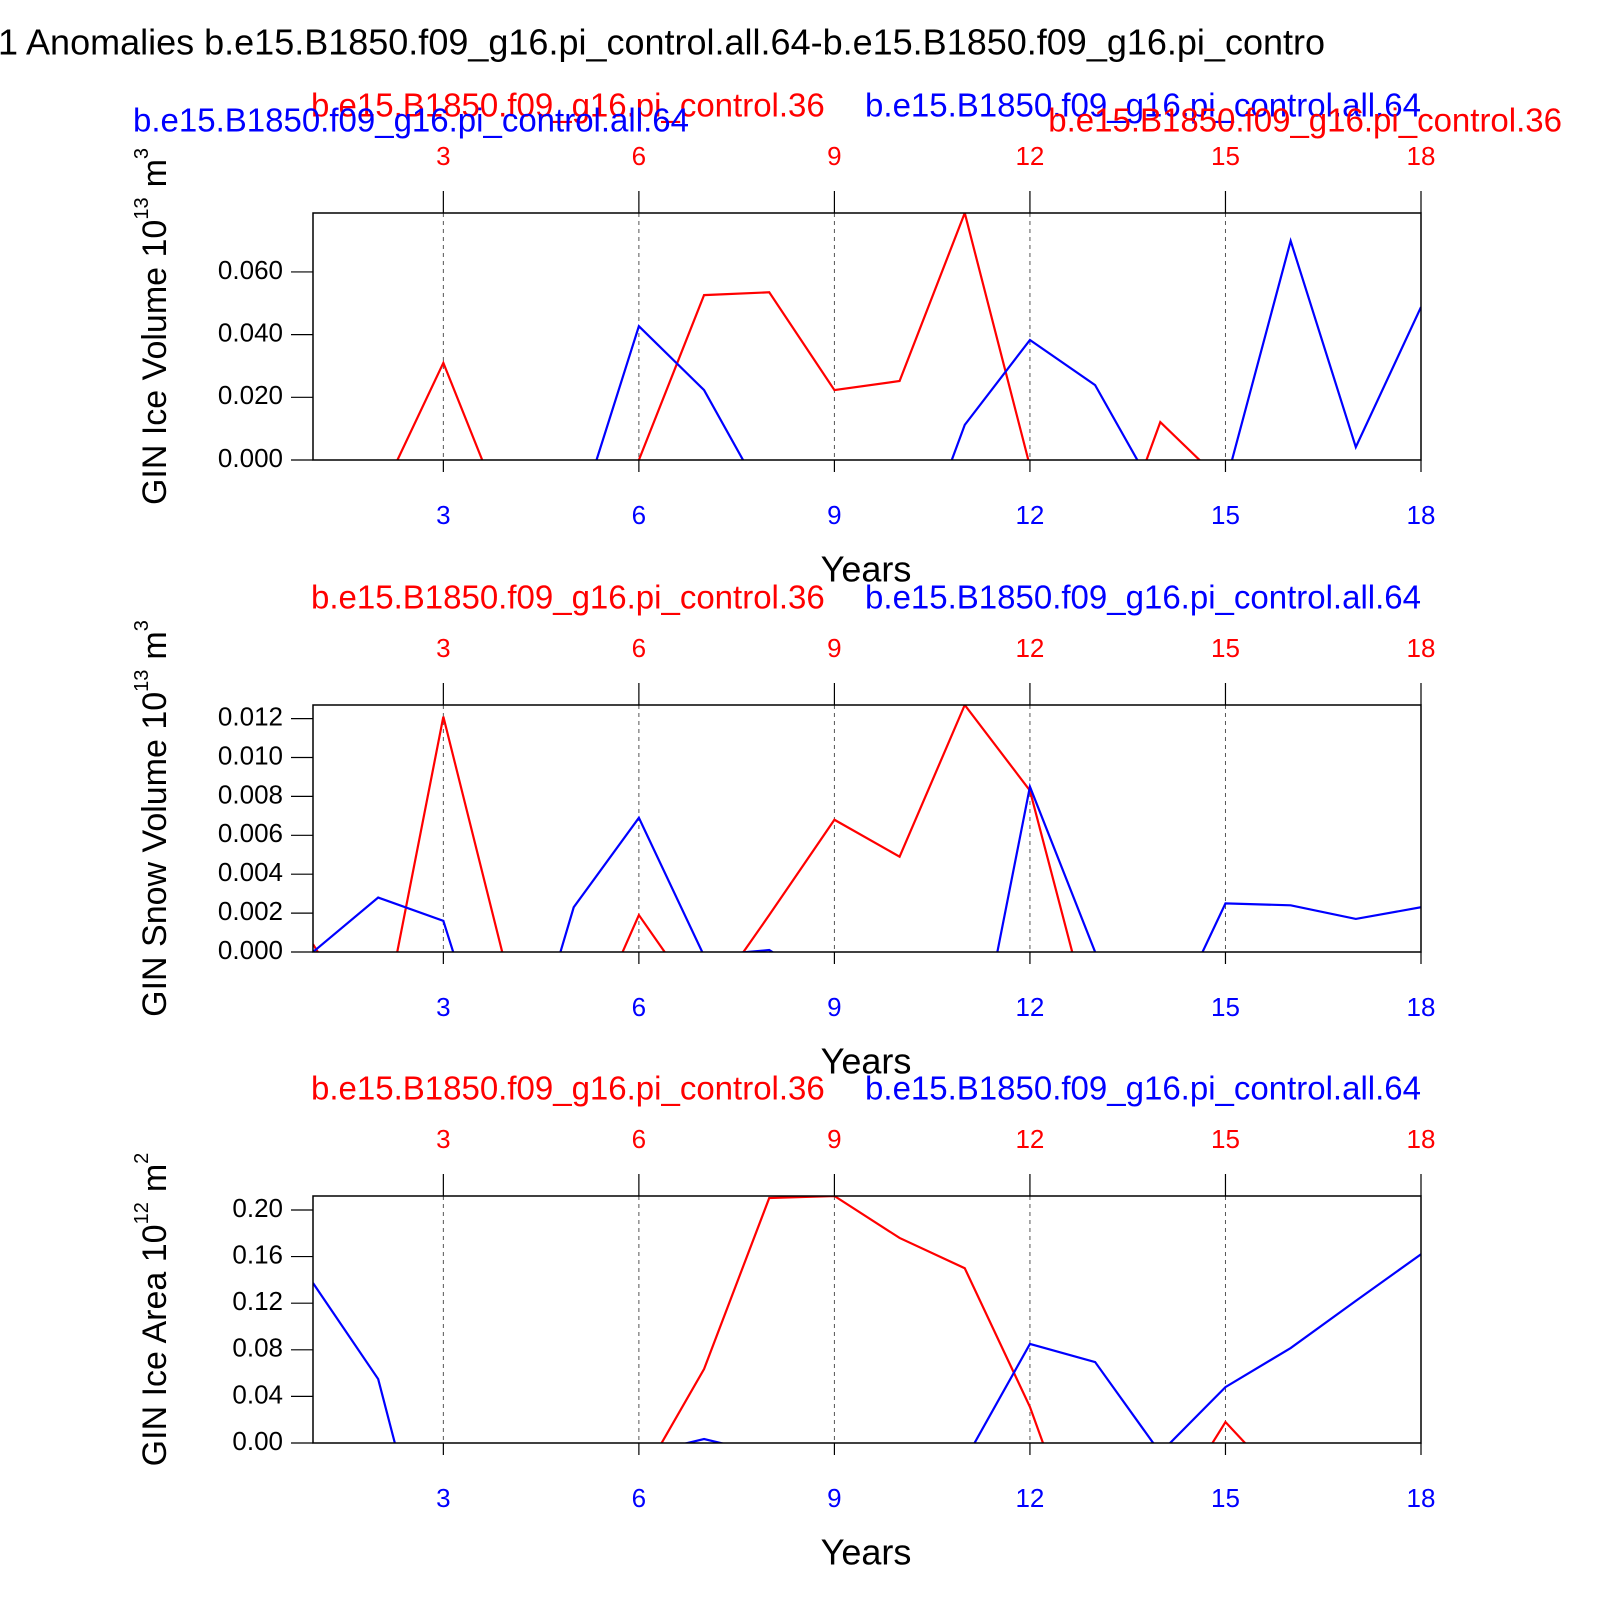  I want to click on y-tick-label: 0.020, so click(250, 395).